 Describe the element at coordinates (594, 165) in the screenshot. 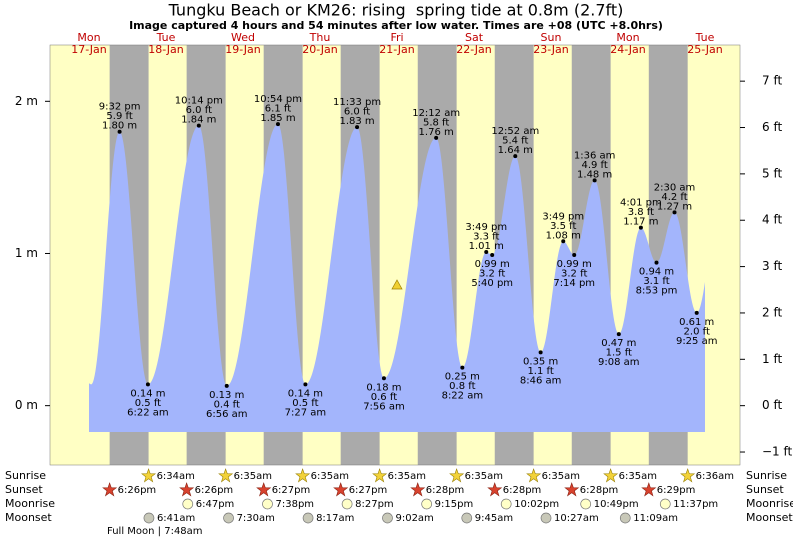

I see `extreme-ft-label: 4.9 ft` at that location.